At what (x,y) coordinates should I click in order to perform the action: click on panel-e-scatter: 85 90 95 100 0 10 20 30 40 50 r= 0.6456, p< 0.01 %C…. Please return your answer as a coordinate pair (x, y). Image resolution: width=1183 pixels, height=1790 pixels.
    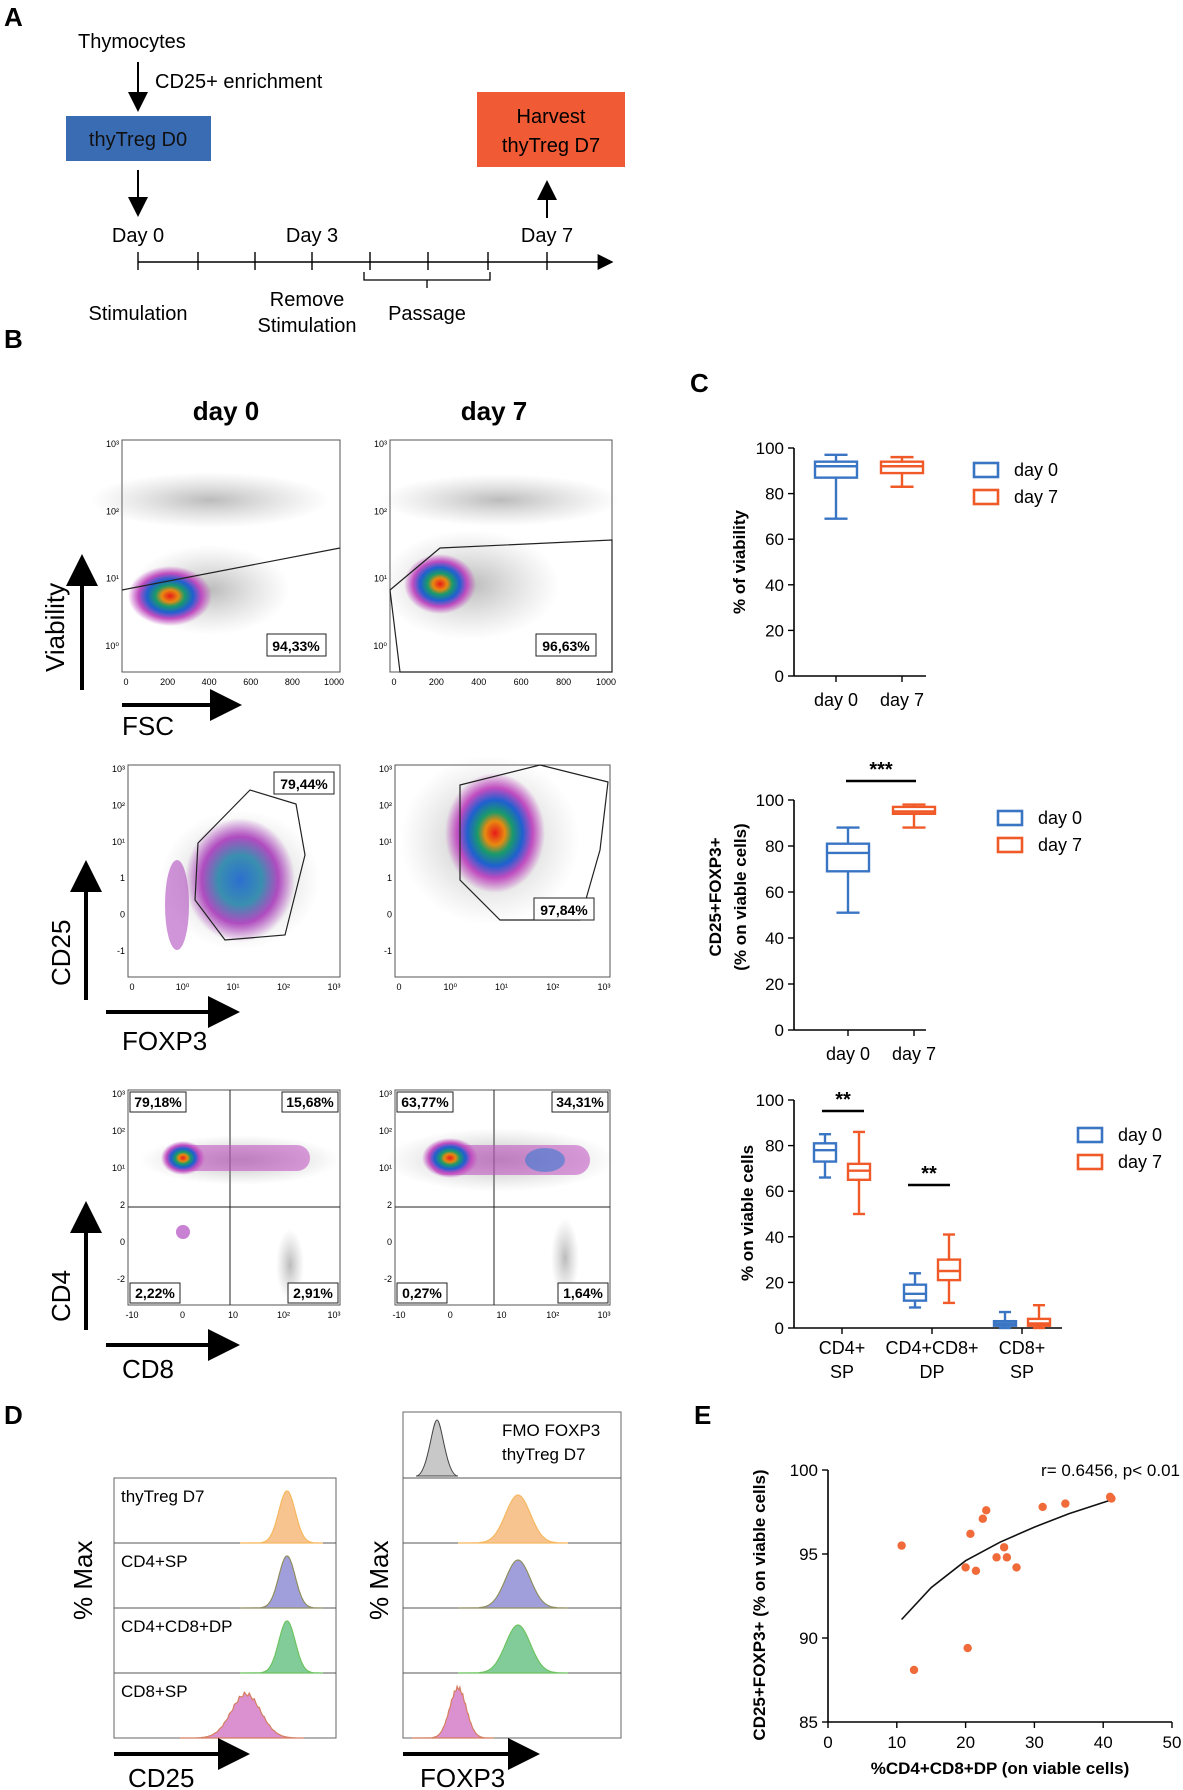
    Looking at the image, I should click on (965, 1619).